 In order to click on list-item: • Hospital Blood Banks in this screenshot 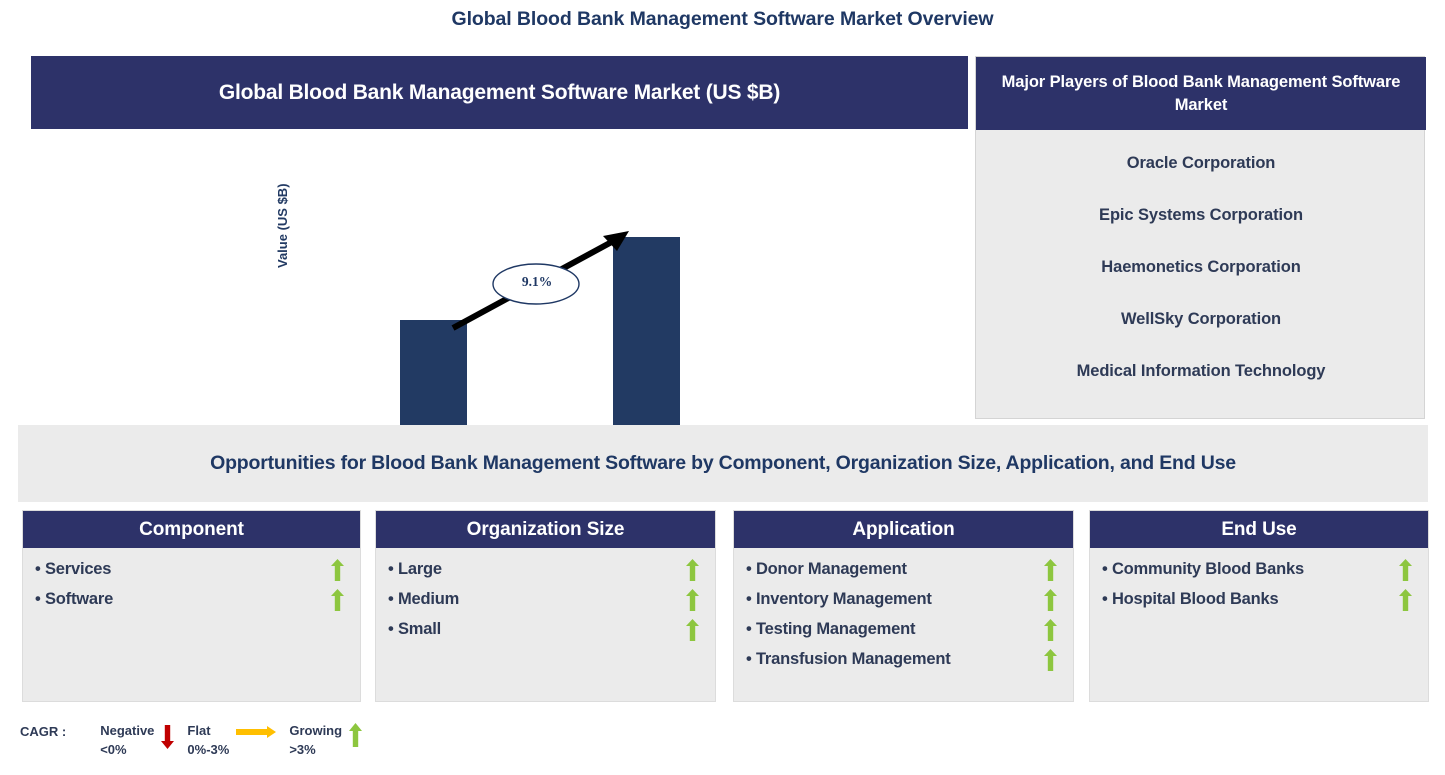, I will do `click(1259, 599)`.